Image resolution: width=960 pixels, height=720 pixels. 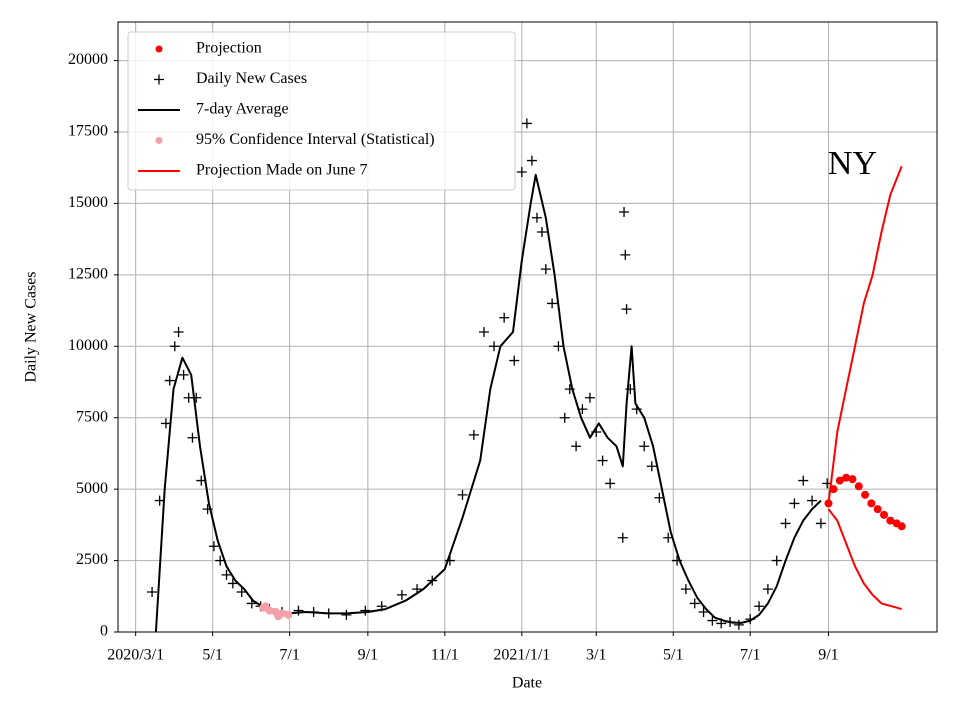 What do you see at coordinates (135, 655) in the screenshot?
I see `x-tick-label: 2020/3/1` at bounding box center [135, 655].